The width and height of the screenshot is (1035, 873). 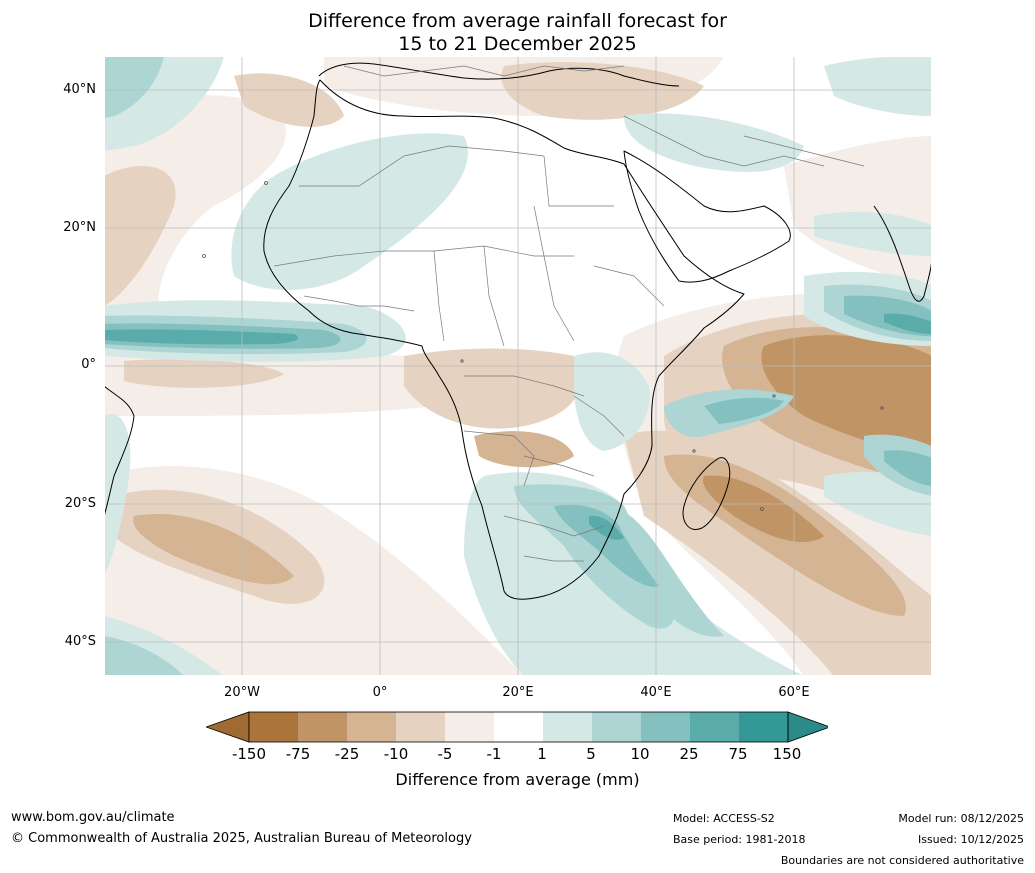 I want to click on lon-label-60e: 60°E, so click(x=794, y=692).